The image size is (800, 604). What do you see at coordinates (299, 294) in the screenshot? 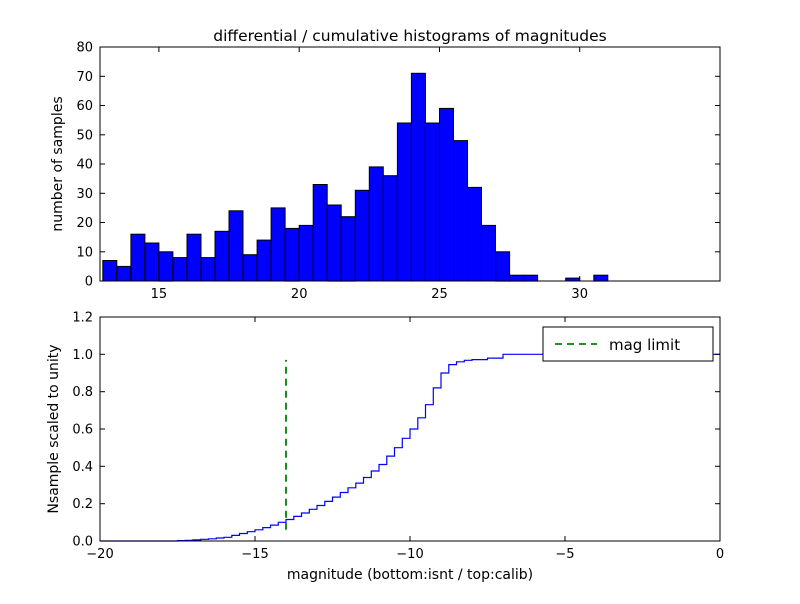
I see `x-tick-label: 20` at bounding box center [299, 294].